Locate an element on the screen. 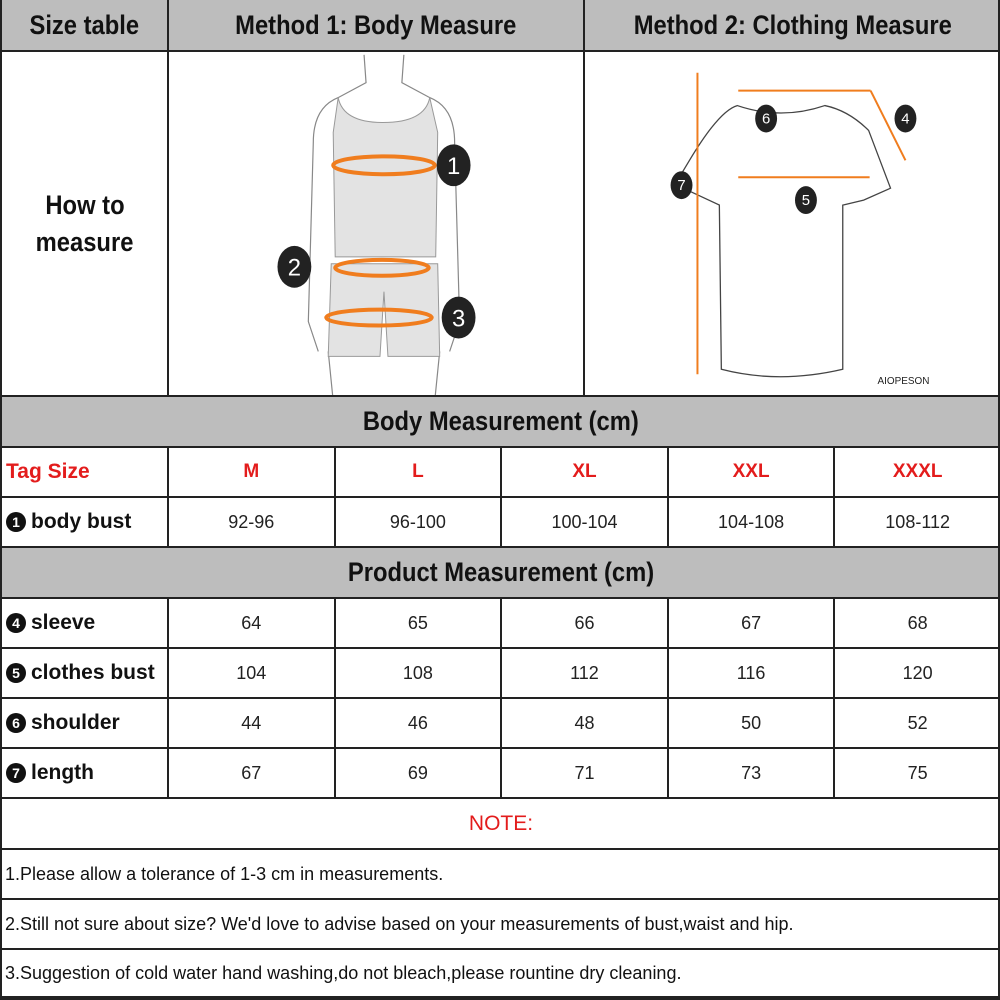  size-xxl: XXL is located at coordinates (750, 472).